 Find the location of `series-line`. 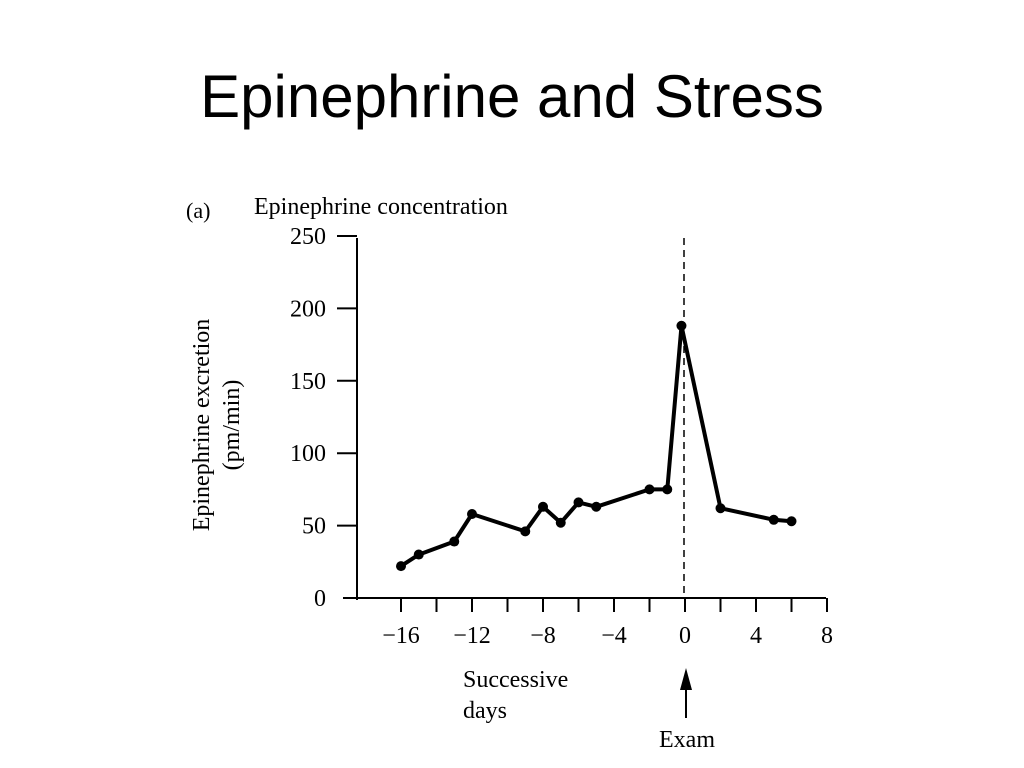

series-line is located at coordinates (595, 445).